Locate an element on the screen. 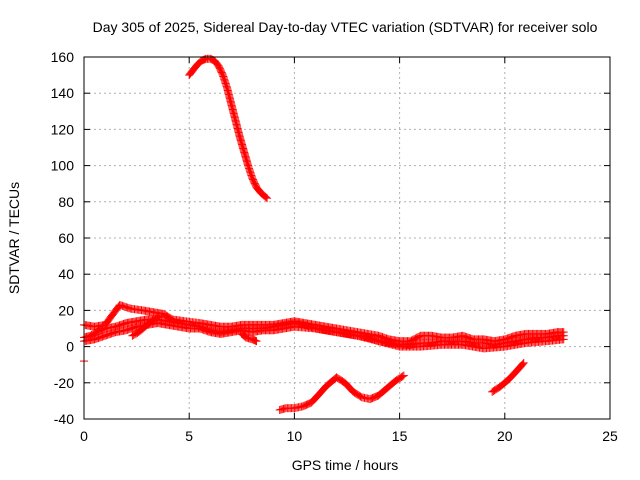  y-tick-label: 20 is located at coordinates (66, 310).